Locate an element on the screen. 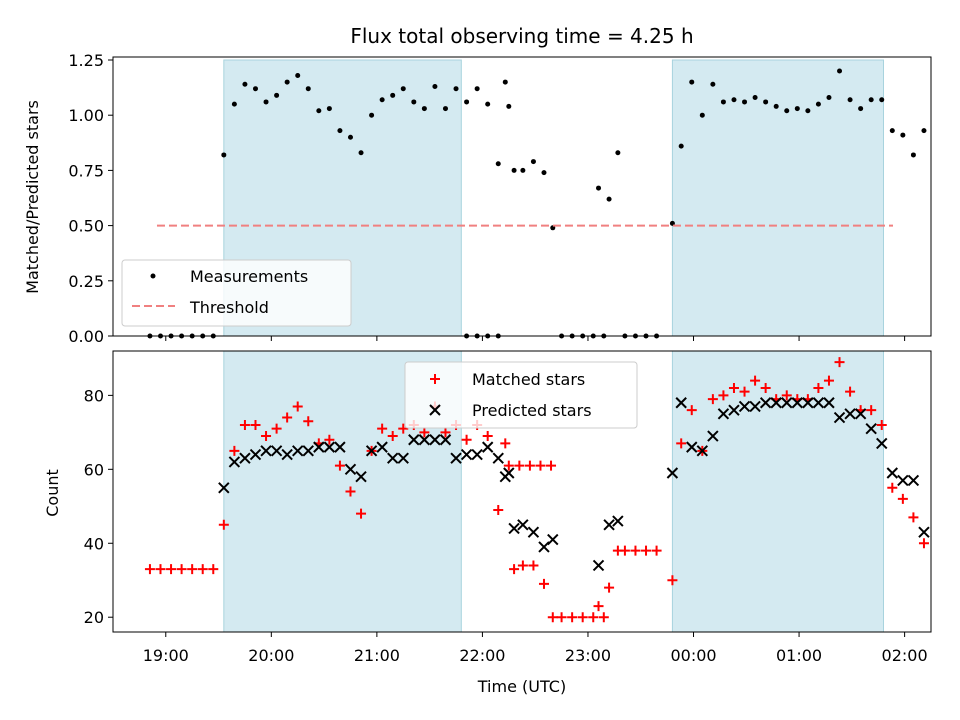 Image resolution: width=960 pixels, height=720 pixels. y-tick-label: 40 is located at coordinates (94, 543).